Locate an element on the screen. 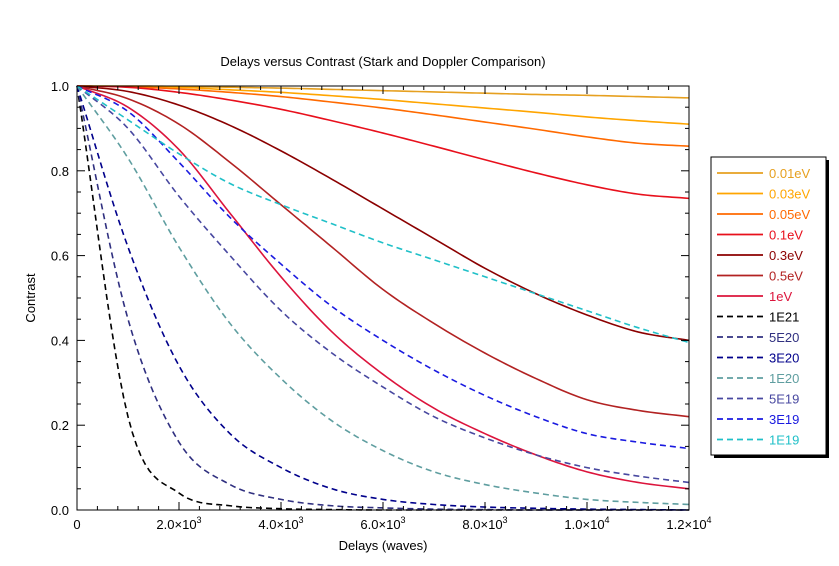  legend-label: 1E20 is located at coordinates (784, 378).